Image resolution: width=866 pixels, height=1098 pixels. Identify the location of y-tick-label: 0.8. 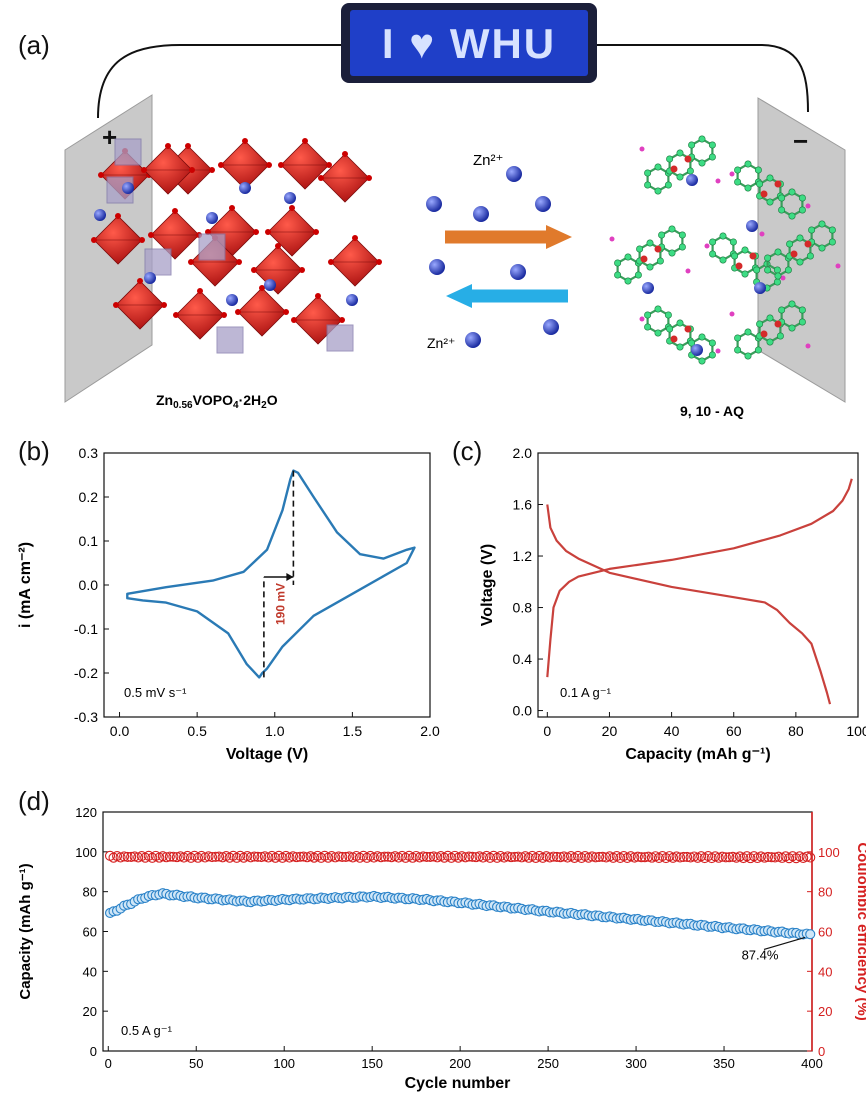
(523, 608).